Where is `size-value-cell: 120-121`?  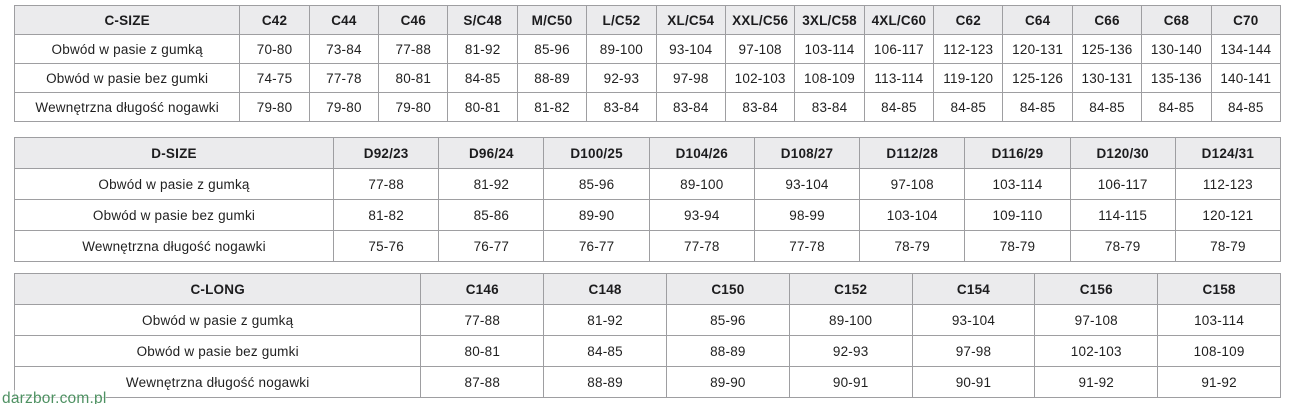 size-value-cell: 120-121 is located at coordinates (1228, 215).